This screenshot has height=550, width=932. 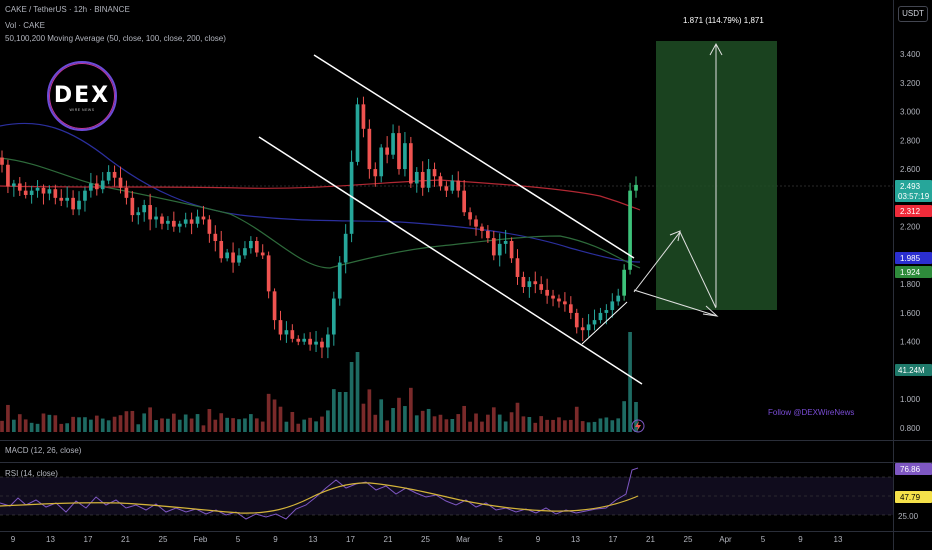 I want to click on ma-blue-value: 1.985, so click(x=910, y=258).